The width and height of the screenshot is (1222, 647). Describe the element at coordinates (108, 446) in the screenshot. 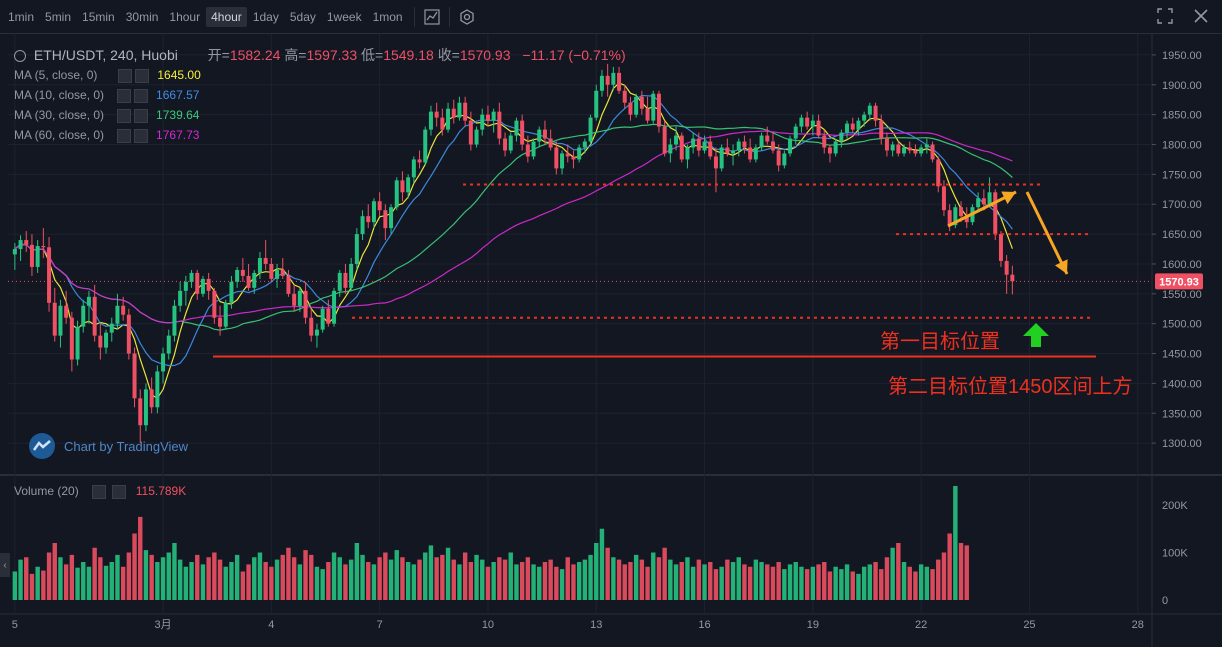

I see `watermark: Chart by TradingView` at that location.